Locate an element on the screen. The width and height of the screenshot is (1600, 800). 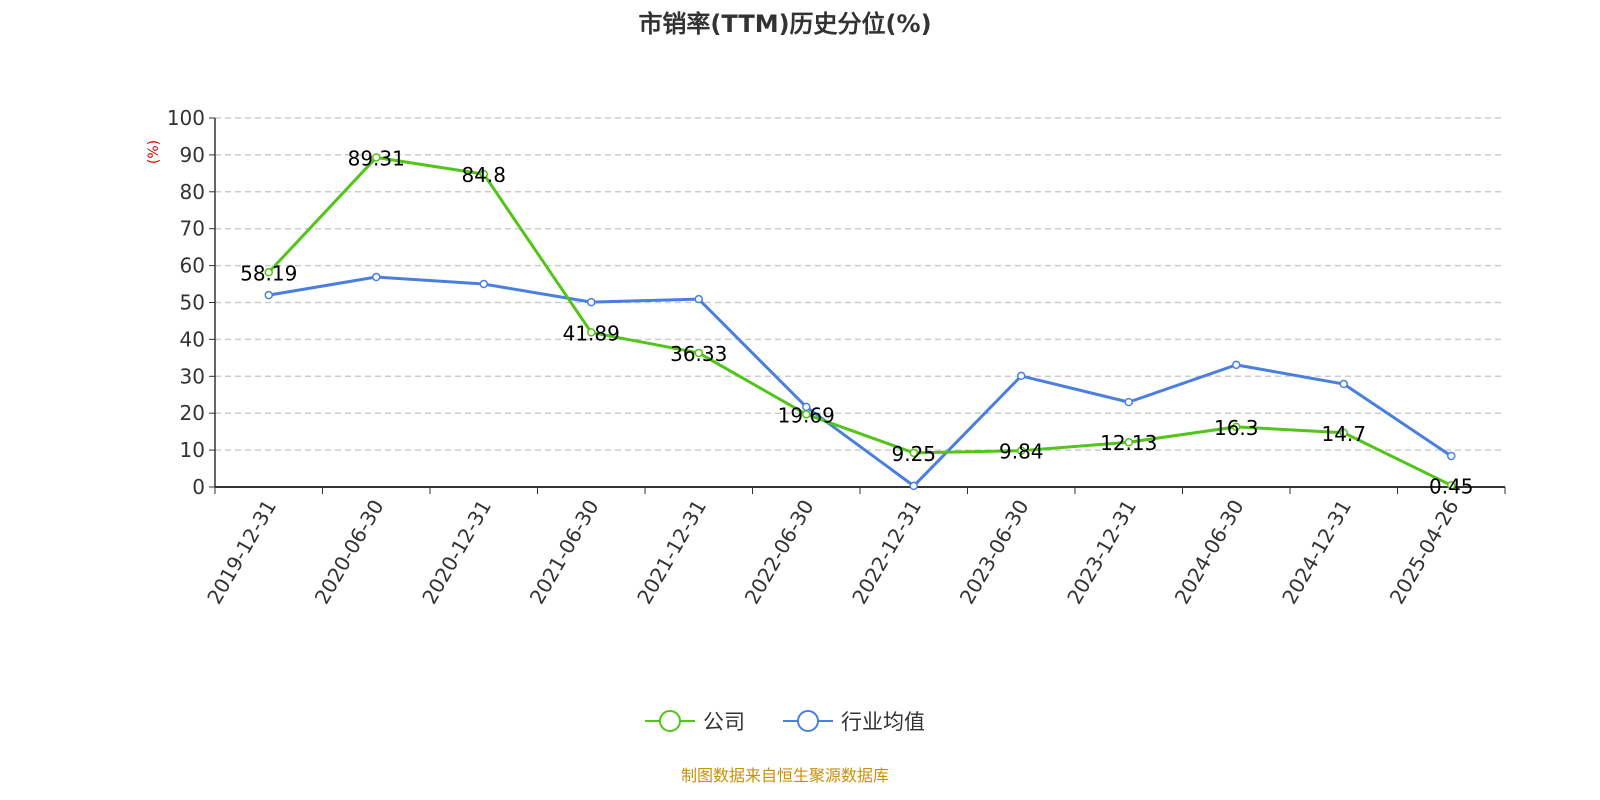
x-tick-label: 2025-04-26 is located at coordinates (1424, 552).